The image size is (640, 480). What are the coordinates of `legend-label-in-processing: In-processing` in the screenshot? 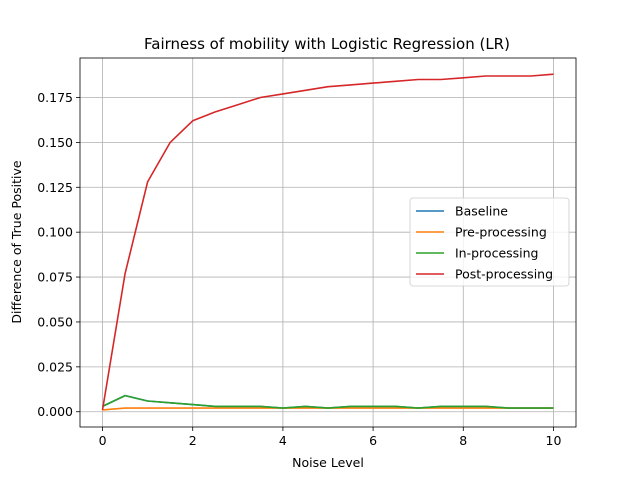 It's located at (496, 253).